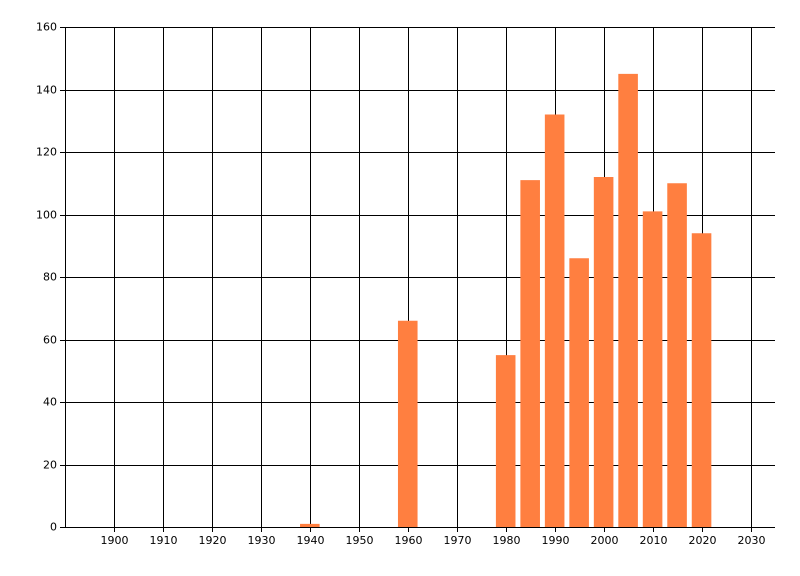  What do you see at coordinates (605, 540) in the screenshot?
I see `x-tick-label: 2000` at bounding box center [605, 540].